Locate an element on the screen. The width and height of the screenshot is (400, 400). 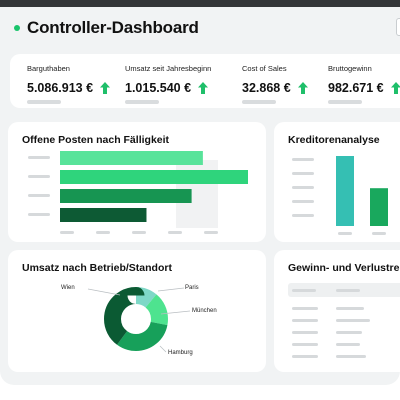
top-strip is located at coordinates (200, 3).